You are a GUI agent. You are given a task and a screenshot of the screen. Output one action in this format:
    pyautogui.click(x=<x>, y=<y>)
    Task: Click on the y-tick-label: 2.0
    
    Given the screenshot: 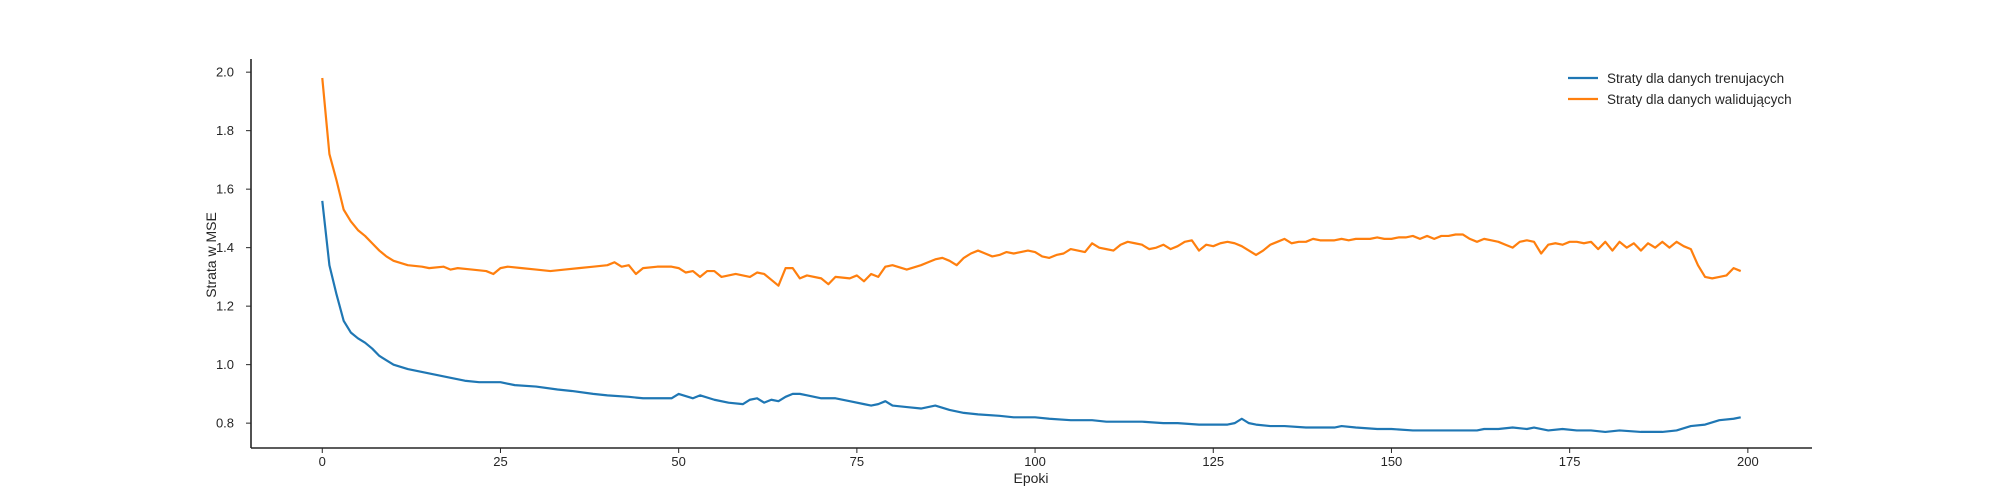 What is the action you would take?
    pyautogui.click(x=225, y=72)
    